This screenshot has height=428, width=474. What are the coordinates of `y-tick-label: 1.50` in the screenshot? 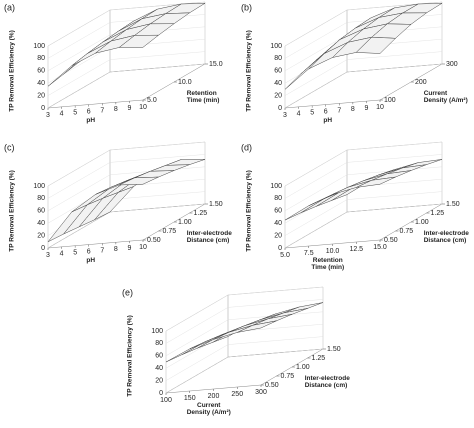 It's located at (216, 204).